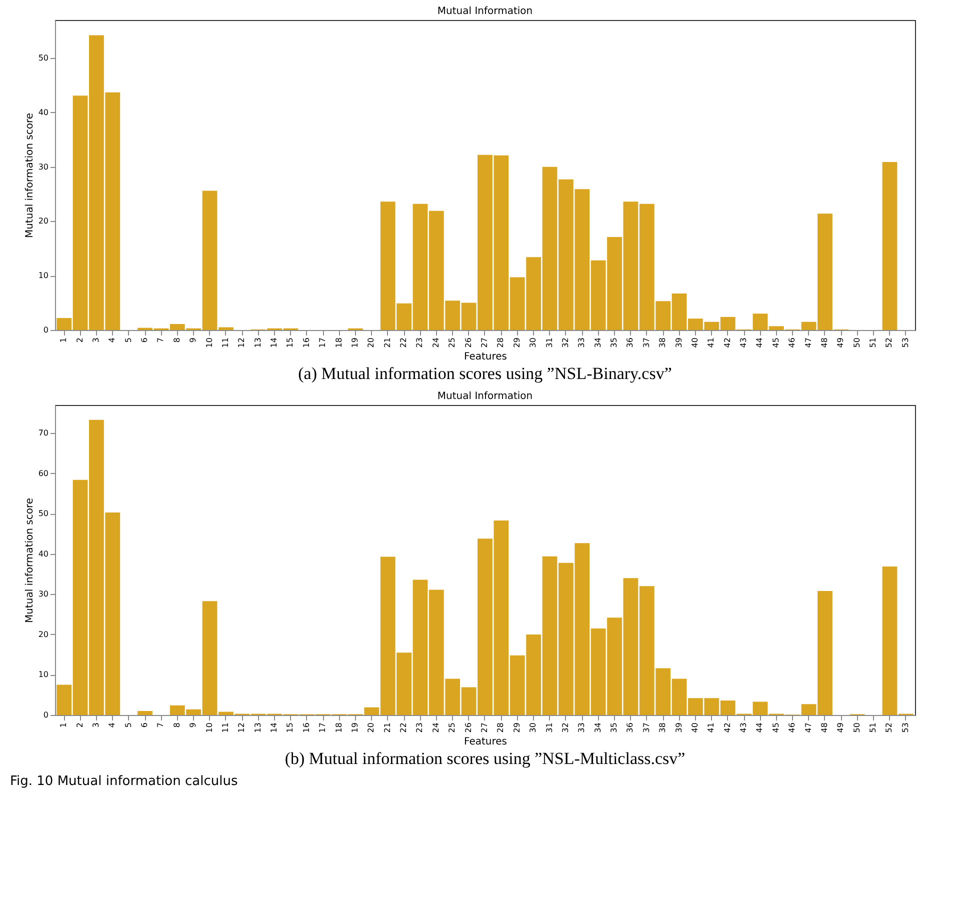  What do you see at coordinates (124, 781) in the screenshot?
I see `caption: Fig. 10 Mutual information calculus` at bounding box center [124, 781].